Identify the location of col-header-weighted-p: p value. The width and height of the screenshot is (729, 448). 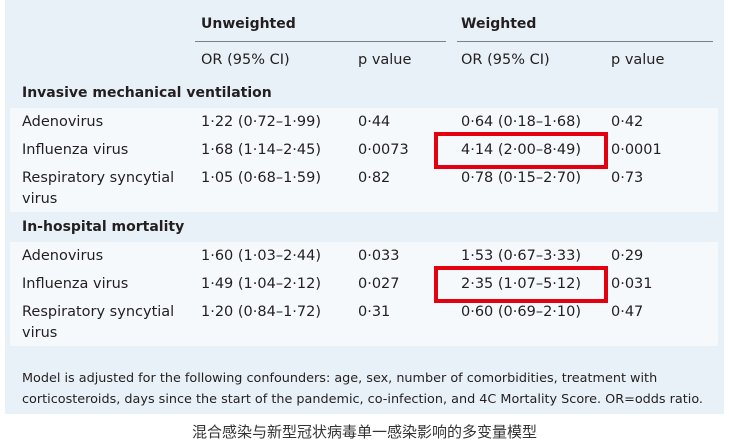
(638, 60).